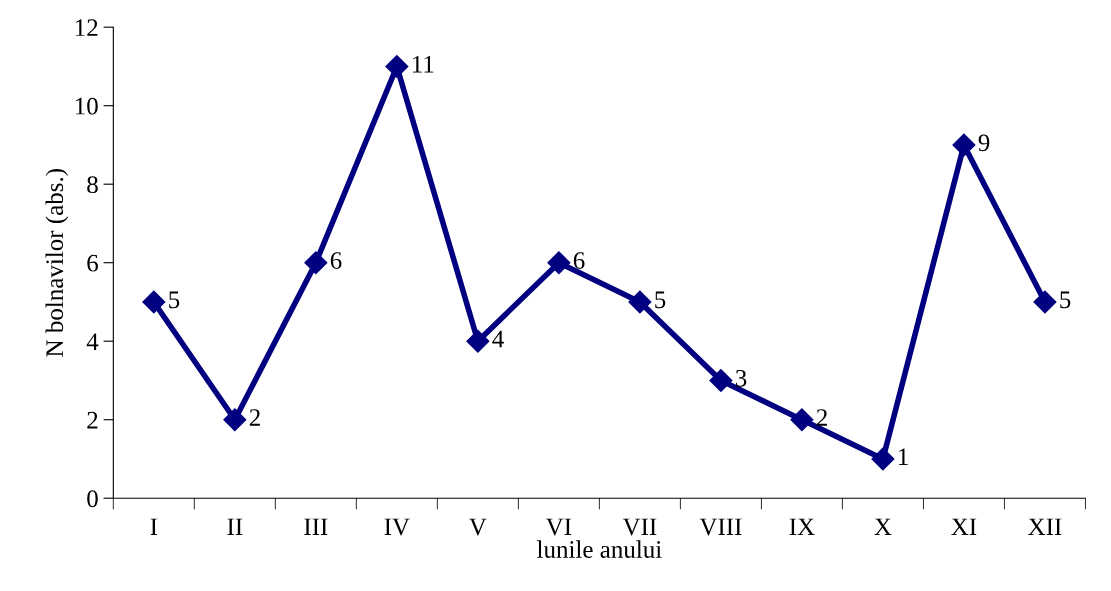  What do you see at coordinates (316, 527) in the screenshot?
I see `x-tick-label: III` at bounding box center [316, 527].